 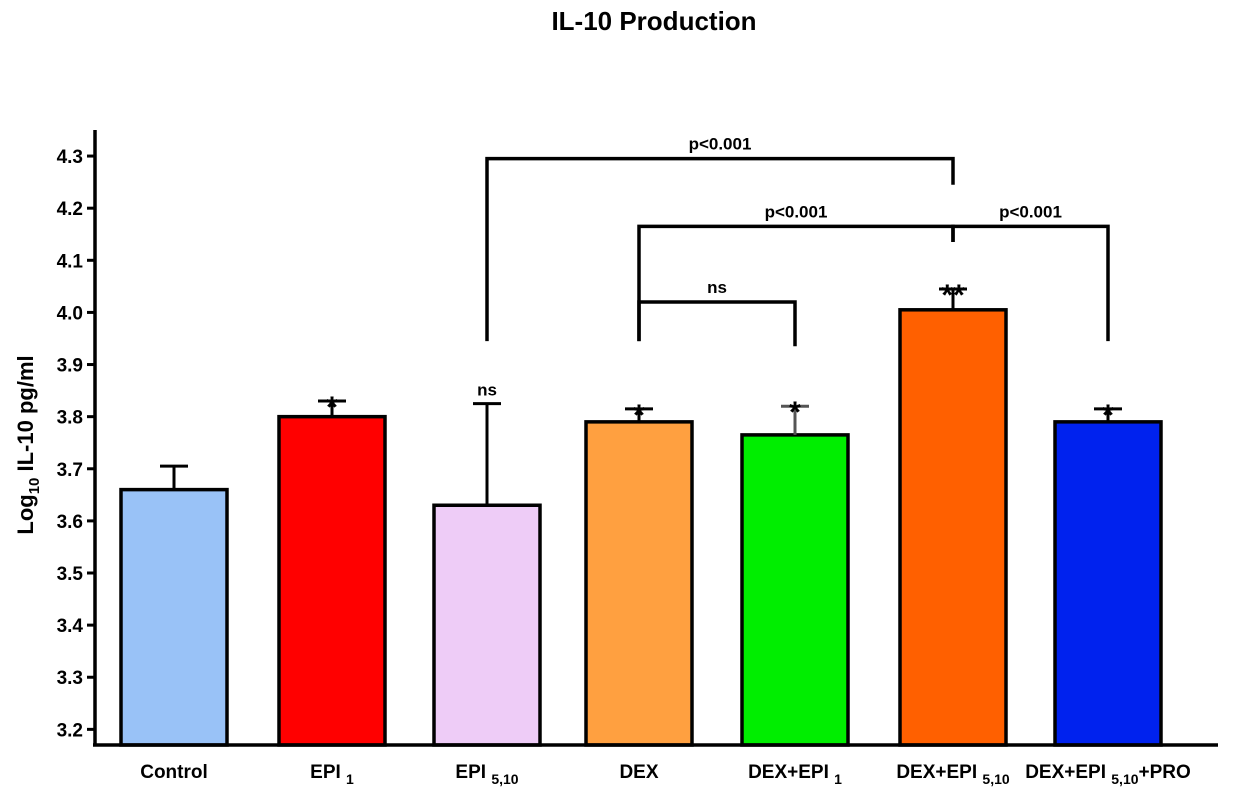 What do you see at coordinates (70, 522) in the screenshot?
I see `y-tick-label-5: 3.6` at bounding box center [70, 522].